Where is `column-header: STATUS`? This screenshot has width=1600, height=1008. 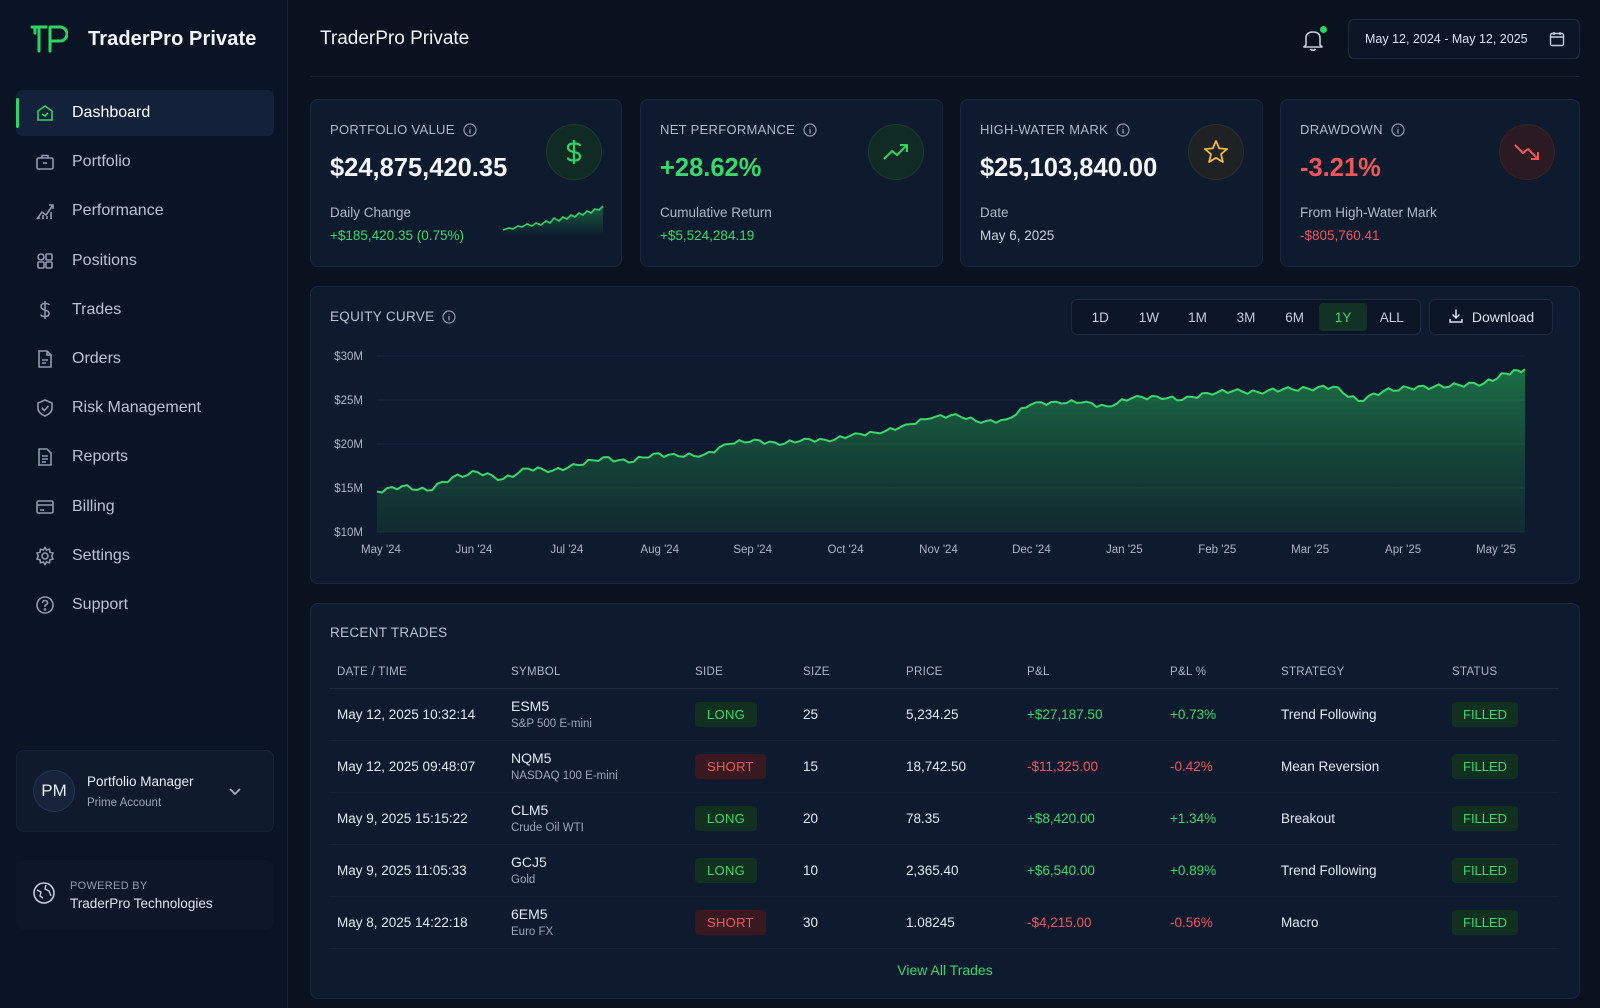 column-header: STATUS is located at coordinates (1501, 672).